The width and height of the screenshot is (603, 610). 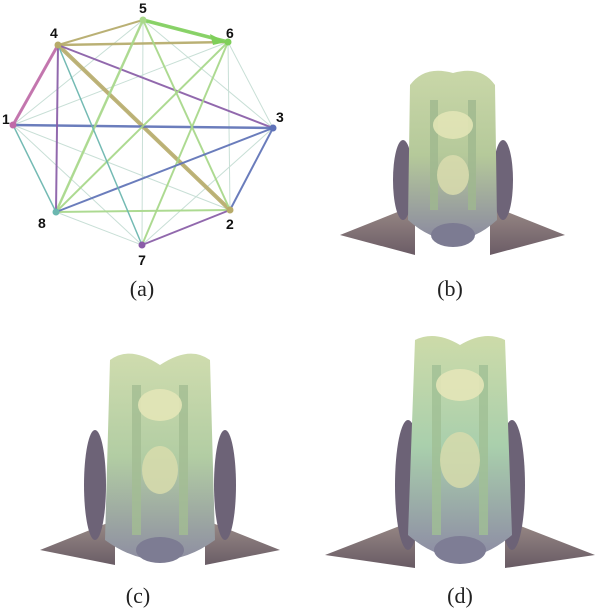 I want to click on graph-node-label-5: 5, so click(x=143, y=8).